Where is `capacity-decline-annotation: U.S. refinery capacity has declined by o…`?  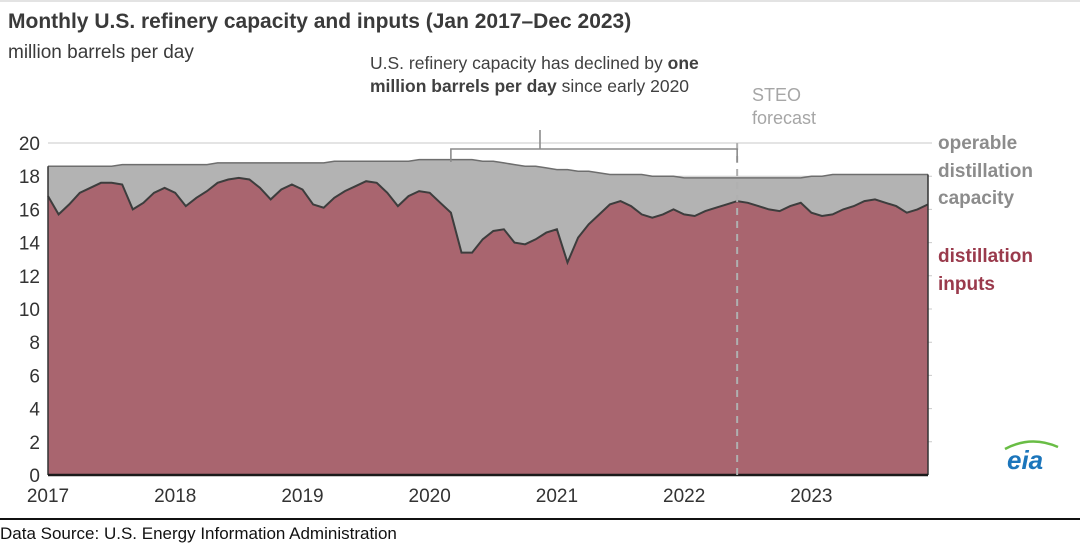
capacity-decline-annotation: U.S. refinery capacity has declined by o… is located at coordinates (535, 75).